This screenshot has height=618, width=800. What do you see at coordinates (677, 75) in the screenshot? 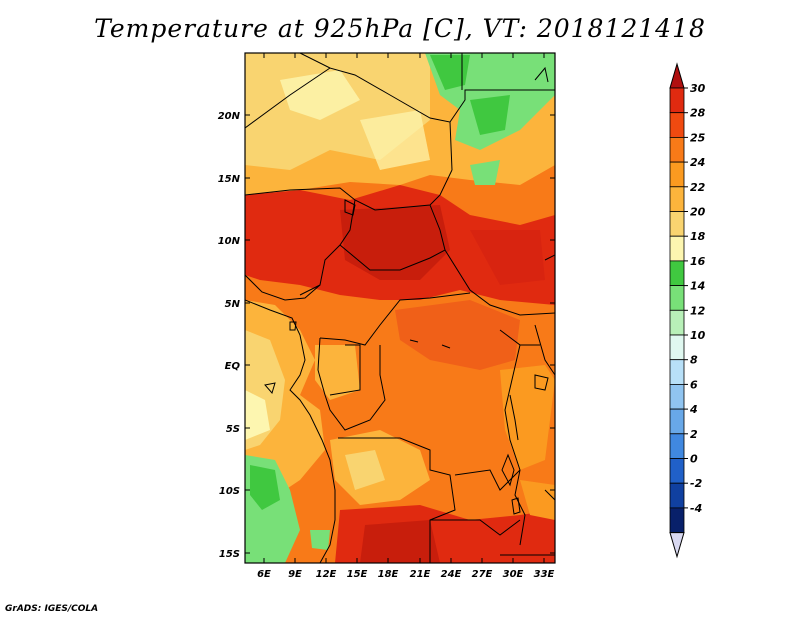
I see `colorbar-top-arrow` at bounding box center [677, 75].